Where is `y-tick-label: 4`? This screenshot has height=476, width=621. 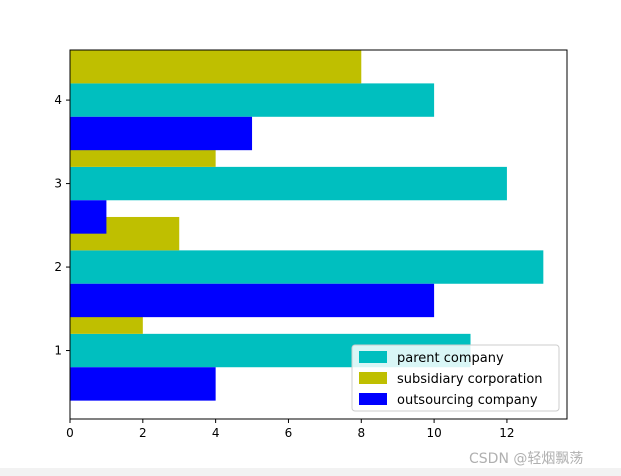 y-tick-label: 4 is located at coordinates (58, 100).